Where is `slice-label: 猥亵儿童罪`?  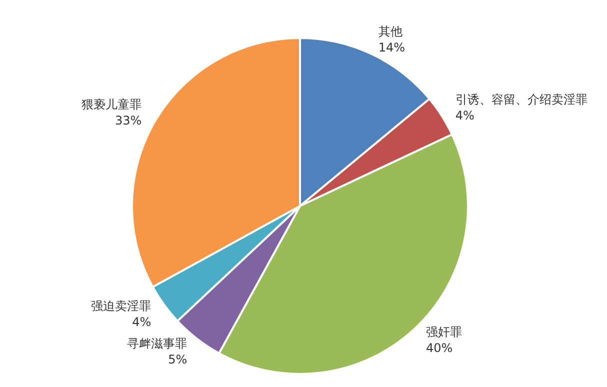
slice-label: 猥亵儿童罪 is located at coordinates (112, 104).